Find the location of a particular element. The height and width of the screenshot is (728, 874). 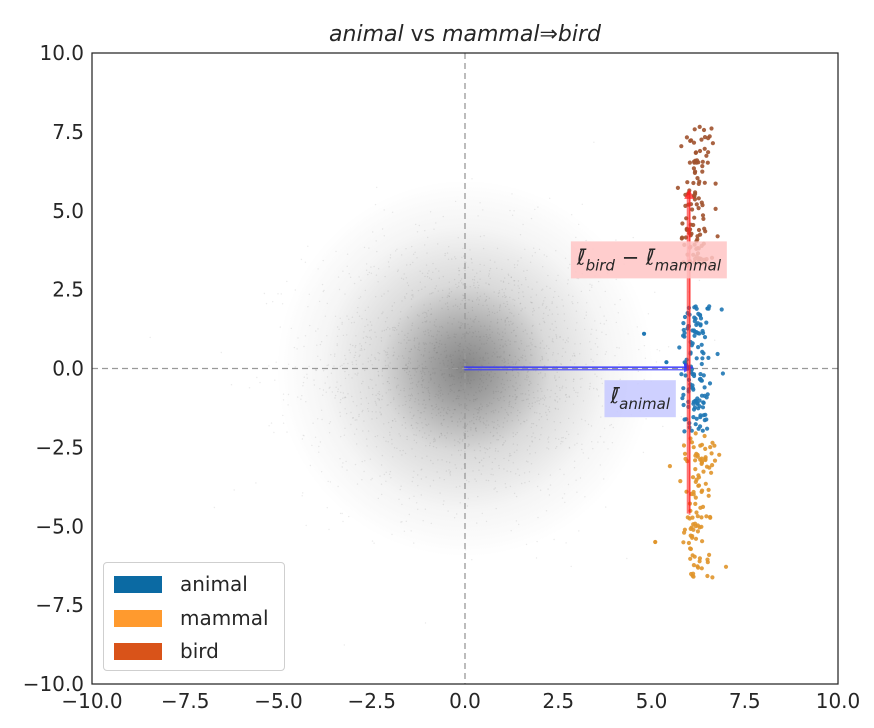

y-tick-label: 5.0 is located at coordinates (68, 211).